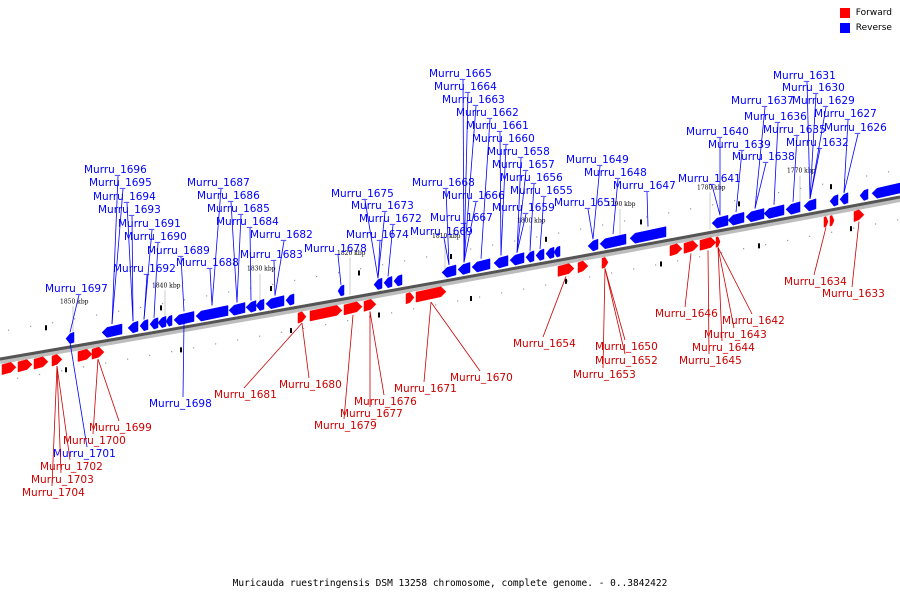 The image size is (900, 600). Describe the element at coordinates (129, 210) in the screenshot. I see `reverse-gene-label: Murru_1693` at that location.